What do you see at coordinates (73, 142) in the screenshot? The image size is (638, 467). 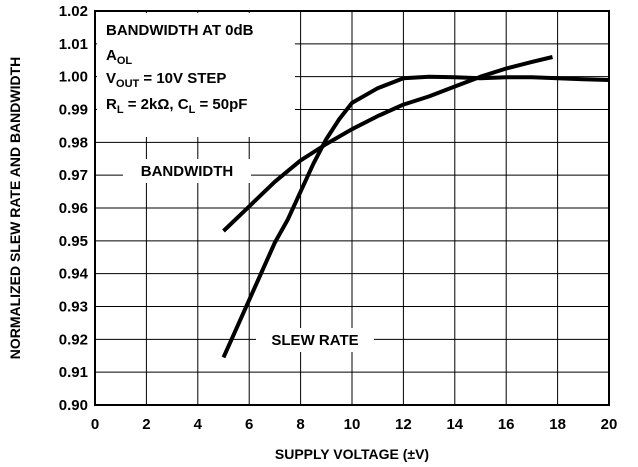 I see `y-tick-label: 0.98` at bounding box center [73, 142].